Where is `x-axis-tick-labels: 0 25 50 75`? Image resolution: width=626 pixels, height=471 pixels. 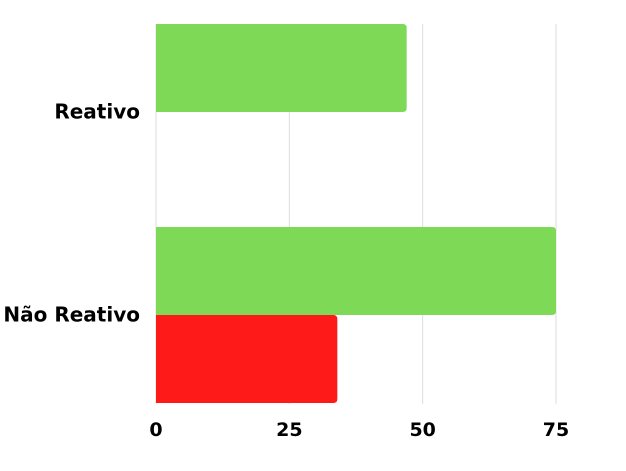 x-axis-tick-labels: 0 25 50 75 is located at coordinates (359, 430).